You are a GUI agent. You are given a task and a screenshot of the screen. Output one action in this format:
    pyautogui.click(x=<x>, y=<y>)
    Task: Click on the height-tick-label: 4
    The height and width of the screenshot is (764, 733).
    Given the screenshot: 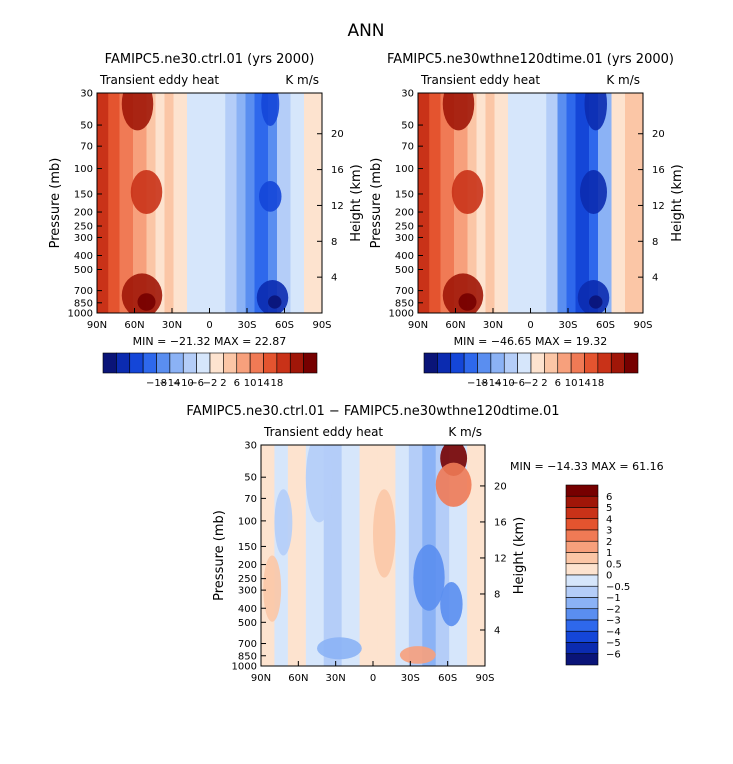 What is the action you would take?
    pyautogui.click(x=497, y=630)
    